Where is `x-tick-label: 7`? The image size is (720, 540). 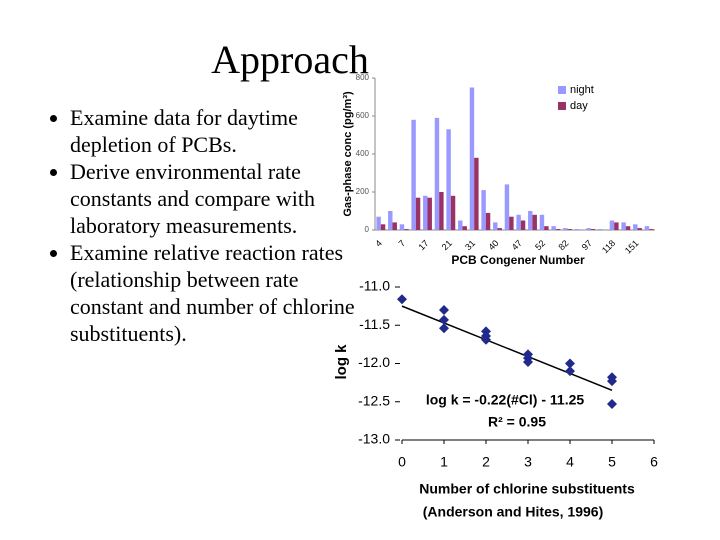
x-tick-label: 7 is located at coordinates (402, 243).